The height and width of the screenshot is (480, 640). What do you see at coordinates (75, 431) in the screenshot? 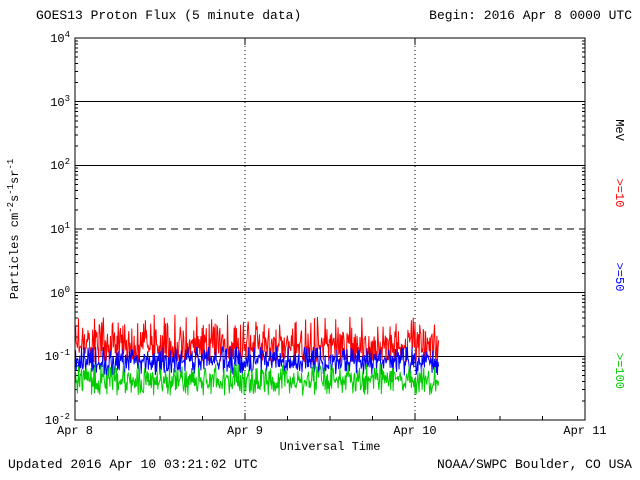
I see `x-tick-label: Apr 8` at bounding box center [75, 431].